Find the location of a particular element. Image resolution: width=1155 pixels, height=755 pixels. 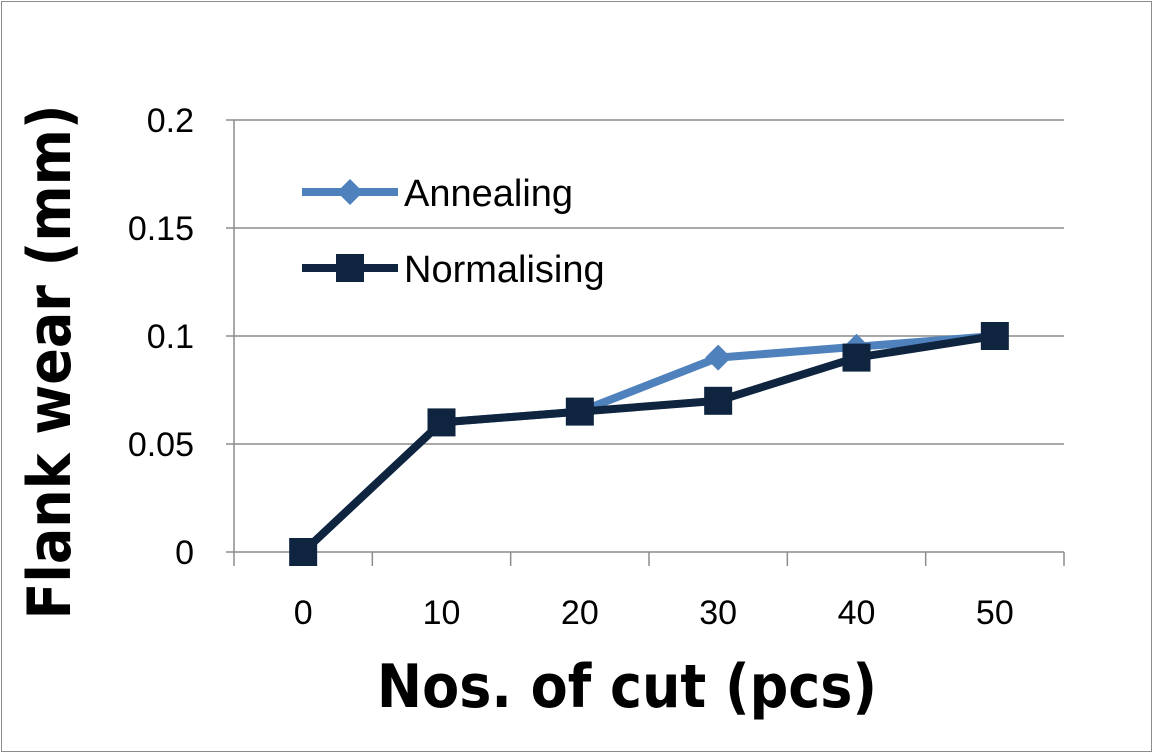

legend-entry-annealing: Annealing is located at coordinates (437, 194).